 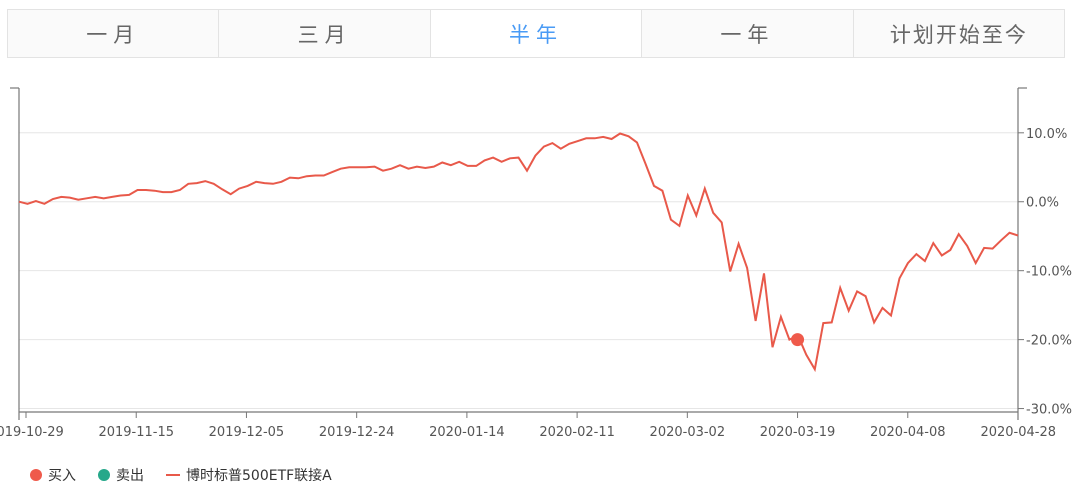 What do you see at coordinates (467, 432) in the screenshot?
I see `x-tick-label: 2020-01-14` at bounding box center [467, 432].